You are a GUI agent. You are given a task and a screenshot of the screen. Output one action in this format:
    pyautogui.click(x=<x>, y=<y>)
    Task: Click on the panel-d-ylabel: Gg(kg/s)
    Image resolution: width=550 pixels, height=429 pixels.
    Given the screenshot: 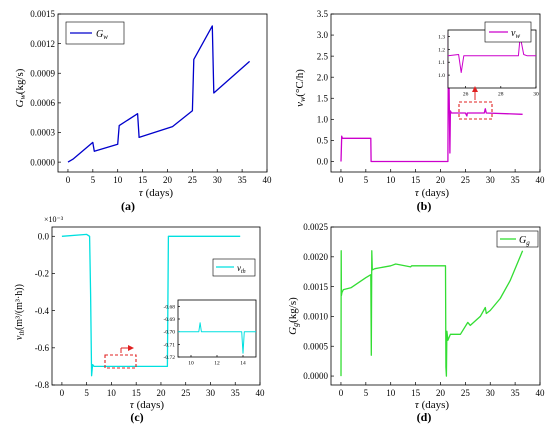 What is the action you would take?
    pyautogui.click(x=293, y=316)
    